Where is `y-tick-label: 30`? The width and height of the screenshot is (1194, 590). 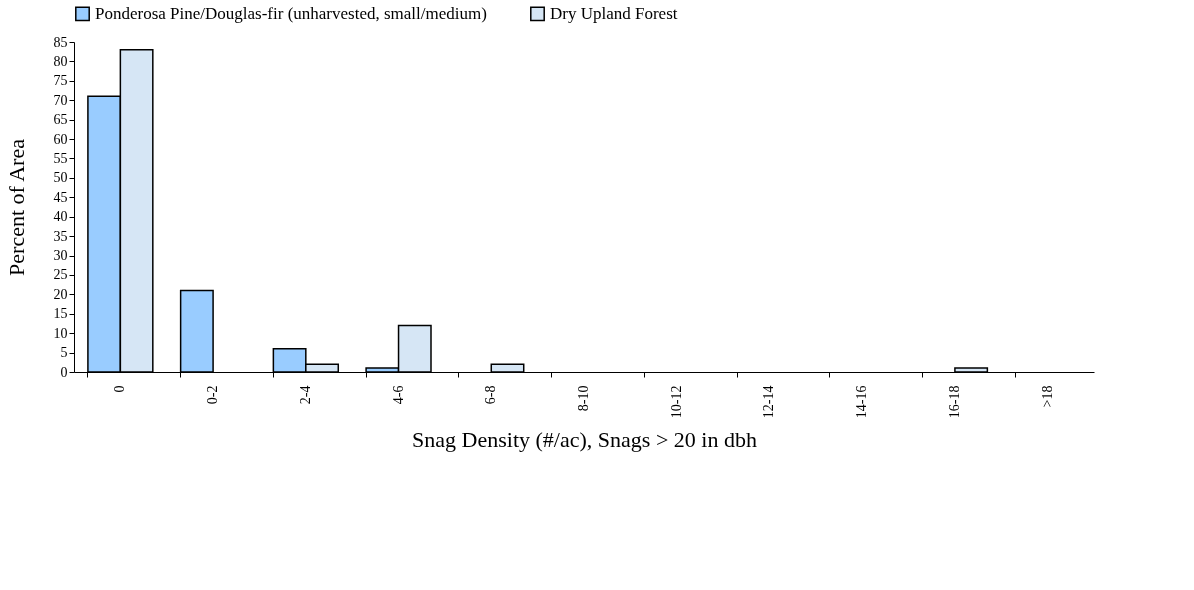 y-tick-label: 30 is located at coordinates (60, 256).